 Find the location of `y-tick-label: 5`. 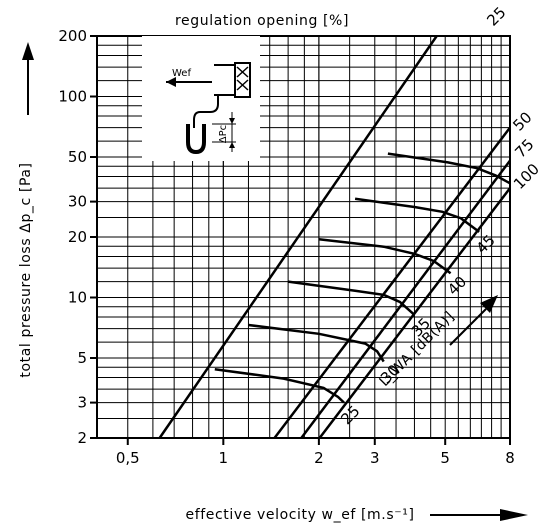

y-tick-label: 5 is located at coordinates (82, 358).